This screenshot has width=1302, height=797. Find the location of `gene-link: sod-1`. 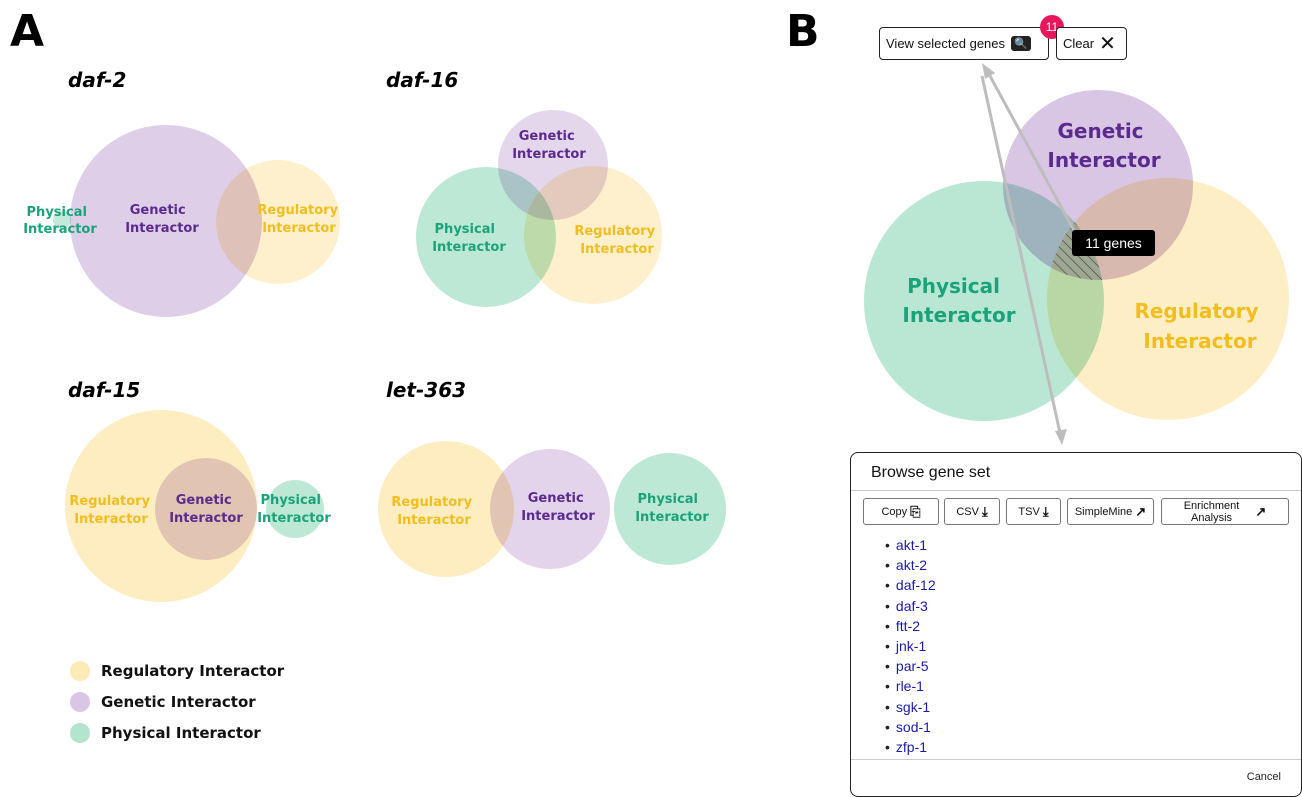

gene-link: sod-1 is located at coordinates (903, 727).